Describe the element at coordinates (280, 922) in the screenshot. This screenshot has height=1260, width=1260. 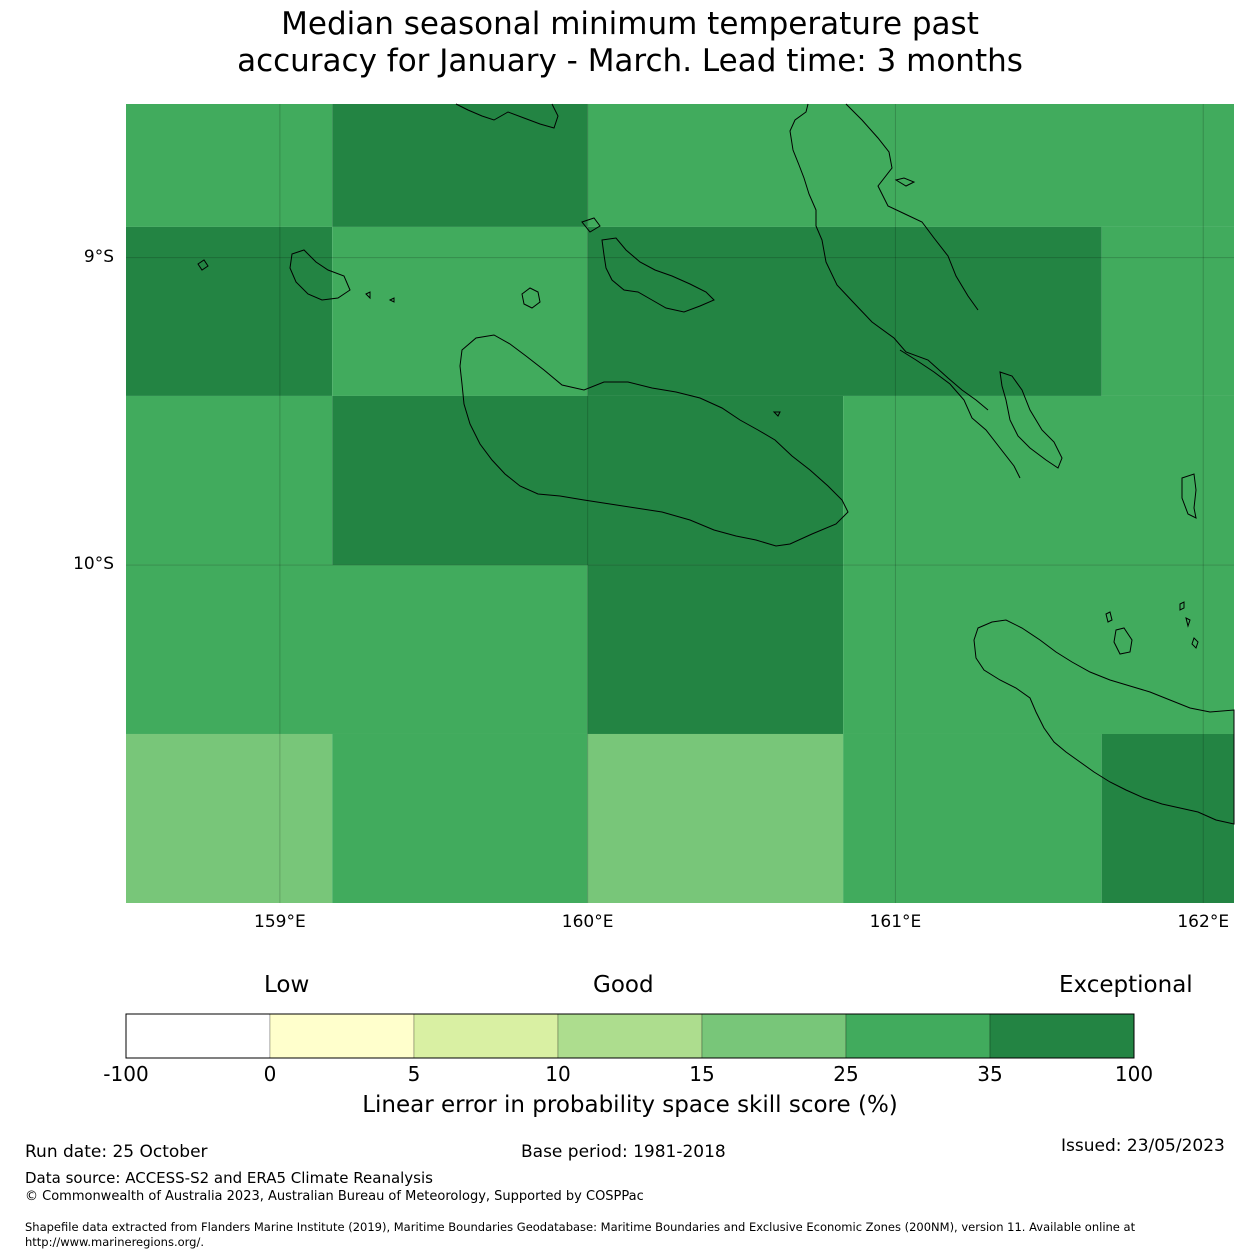
I see `lon-tick-label: 159°E` at that location.